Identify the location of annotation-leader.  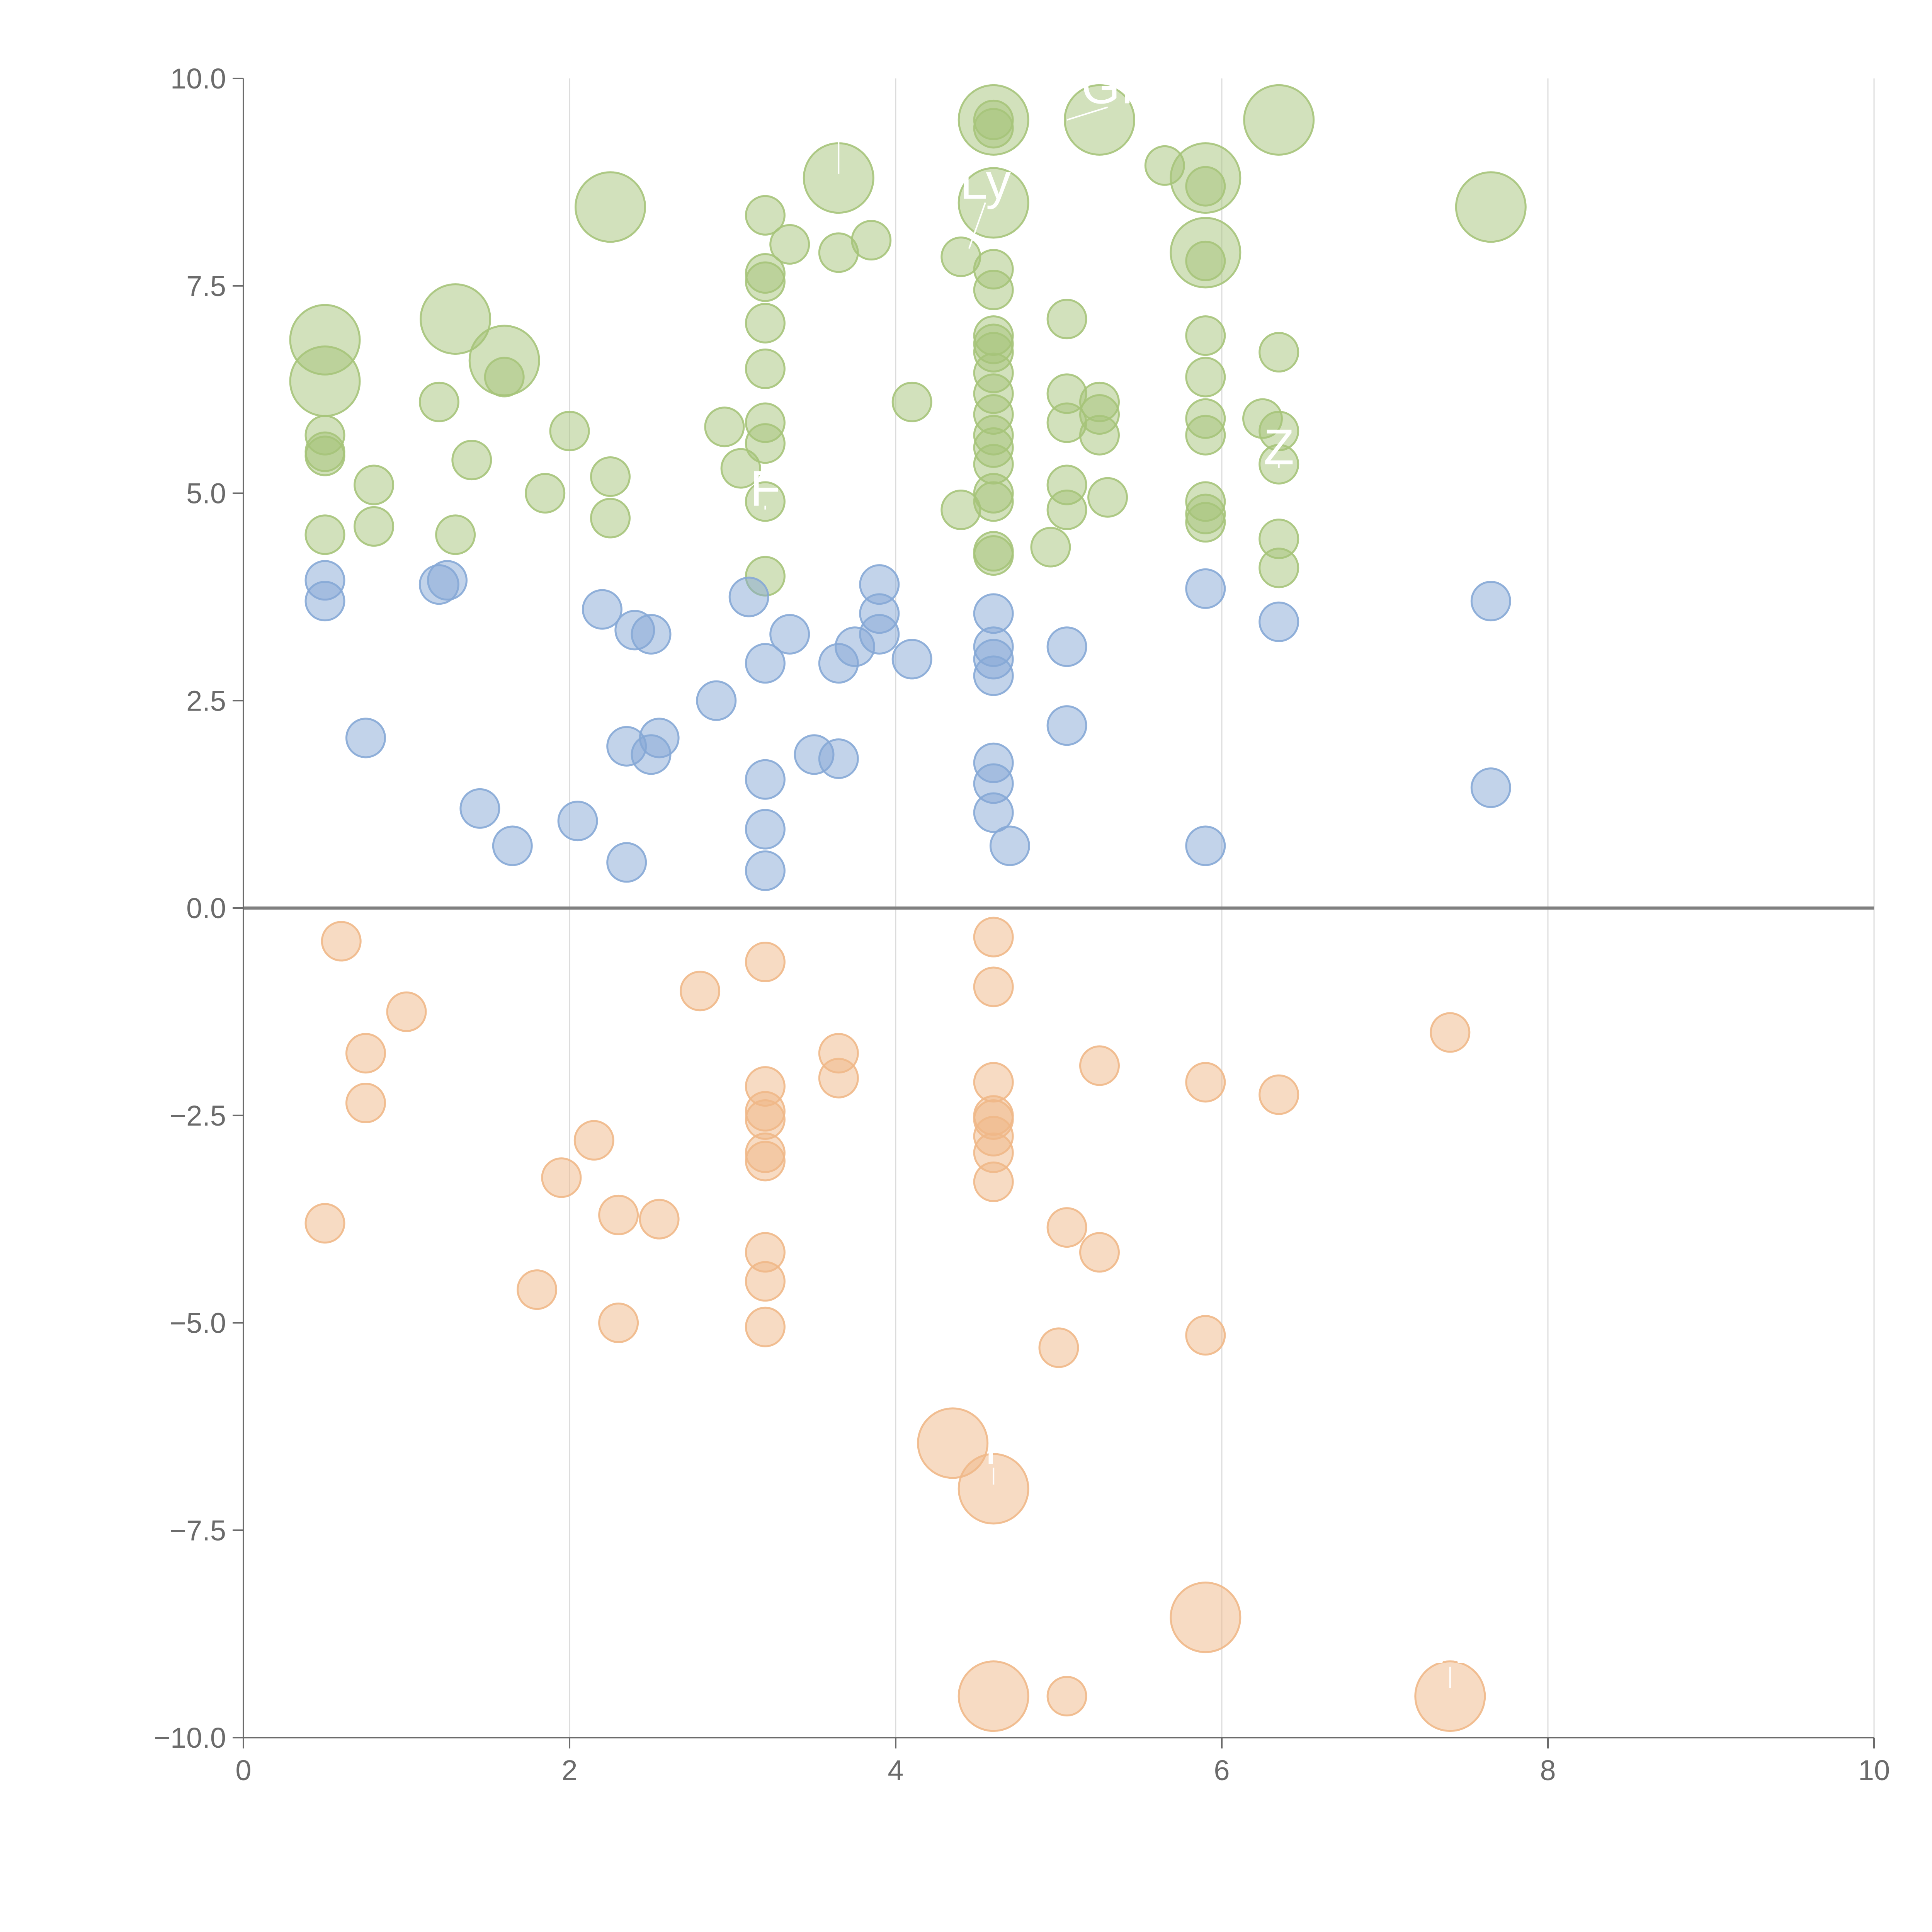
(1087, 113).